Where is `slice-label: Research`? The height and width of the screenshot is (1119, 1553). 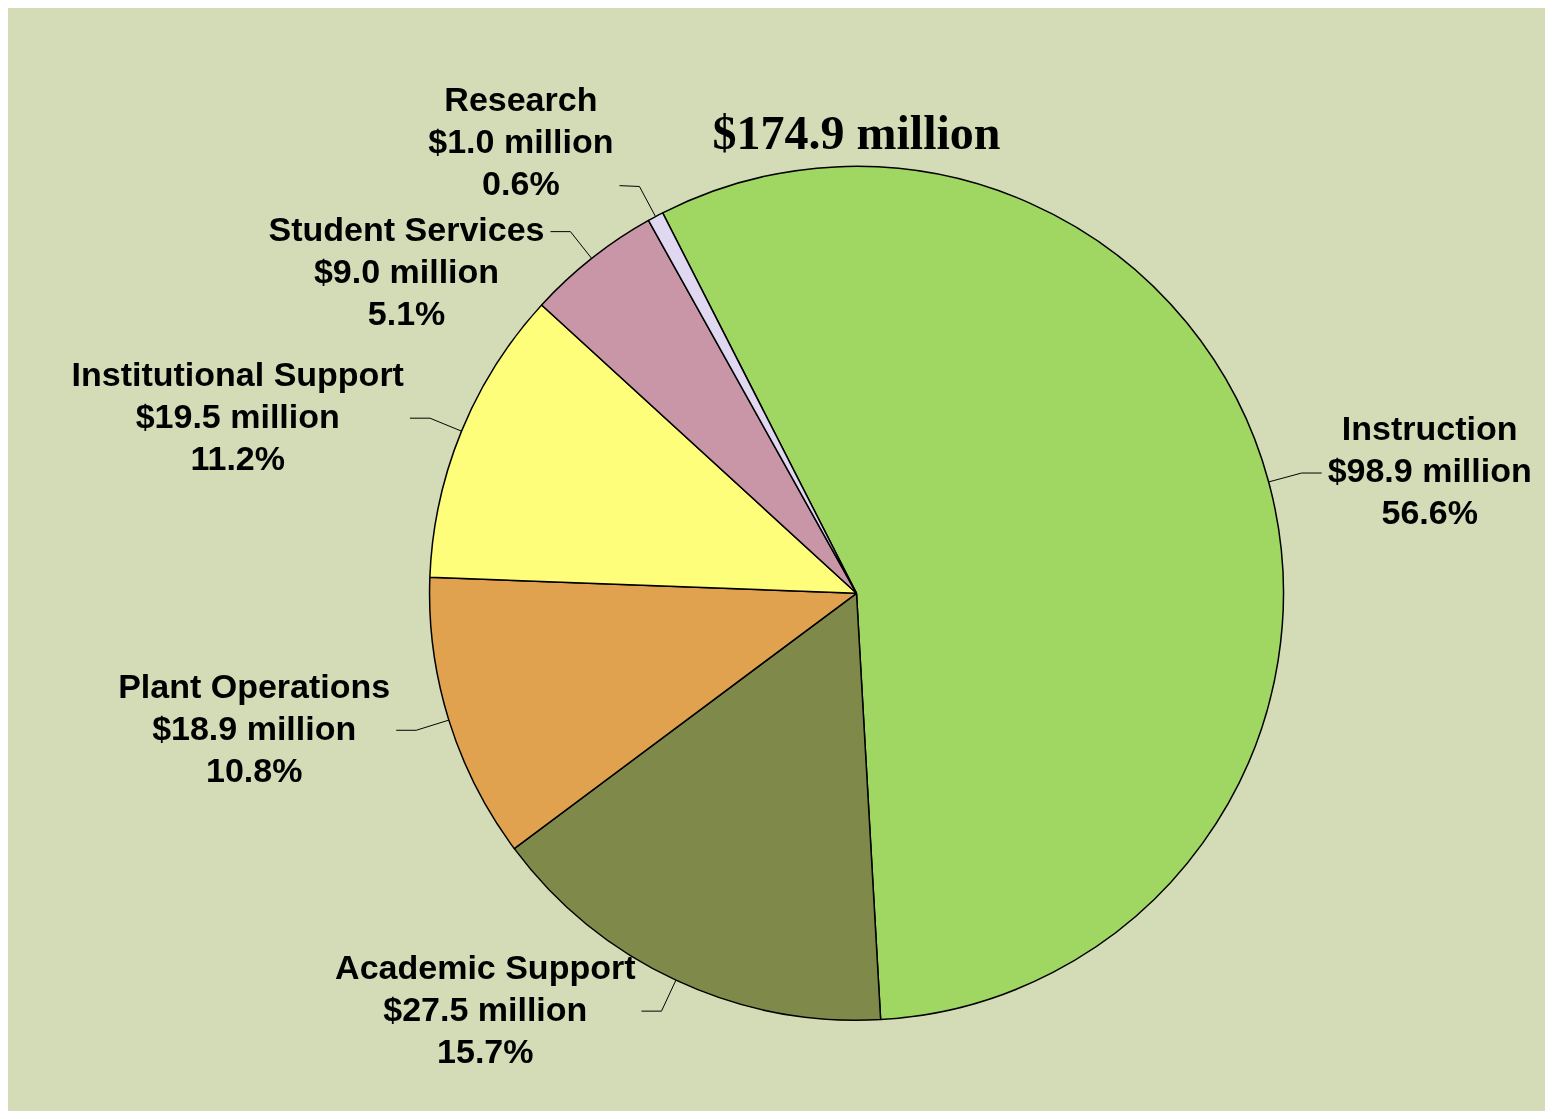
slice-label: Research is located at coordinates (521, 99).